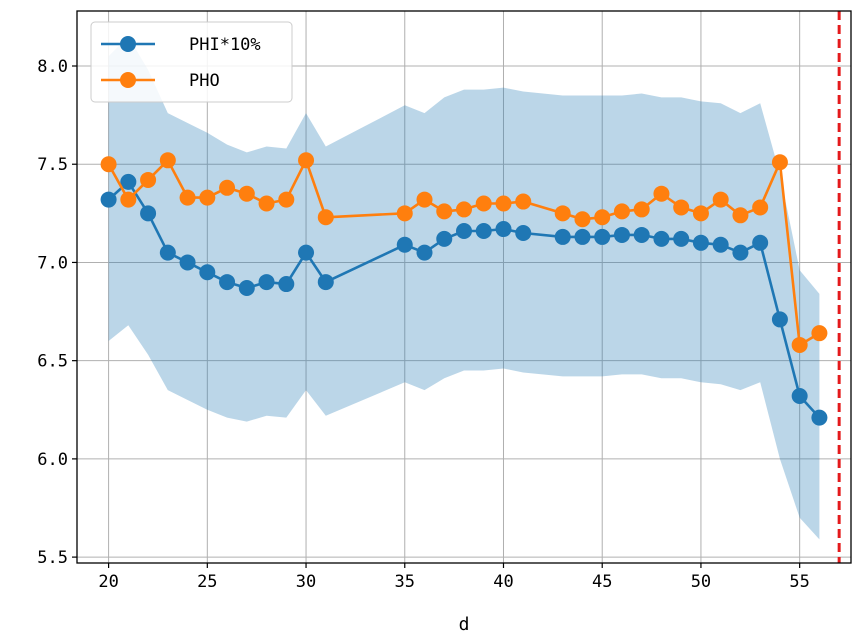 This screenshot has height=644, width=860. What do you see at coordinates (306, 582) in the screenshot?
I see `x-tick-label: 30` at bounding box center [306, 582].